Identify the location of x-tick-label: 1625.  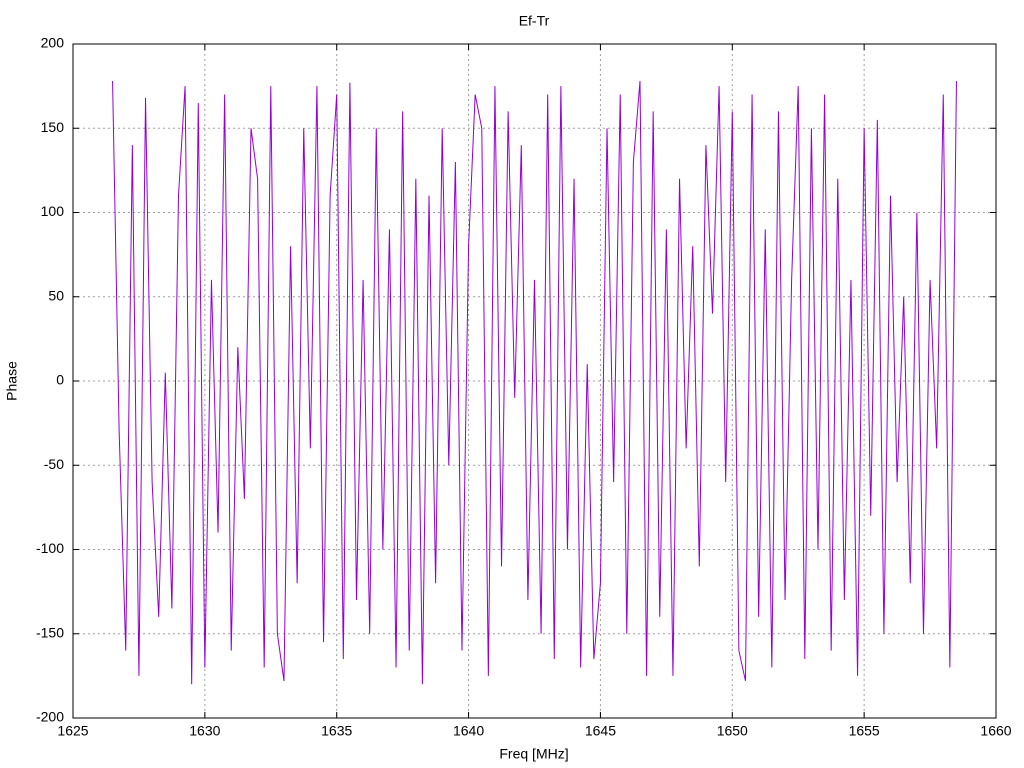
(72, 731).